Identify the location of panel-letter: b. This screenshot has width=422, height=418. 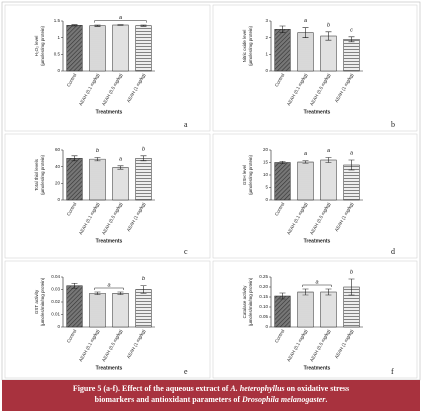
(393, 124).